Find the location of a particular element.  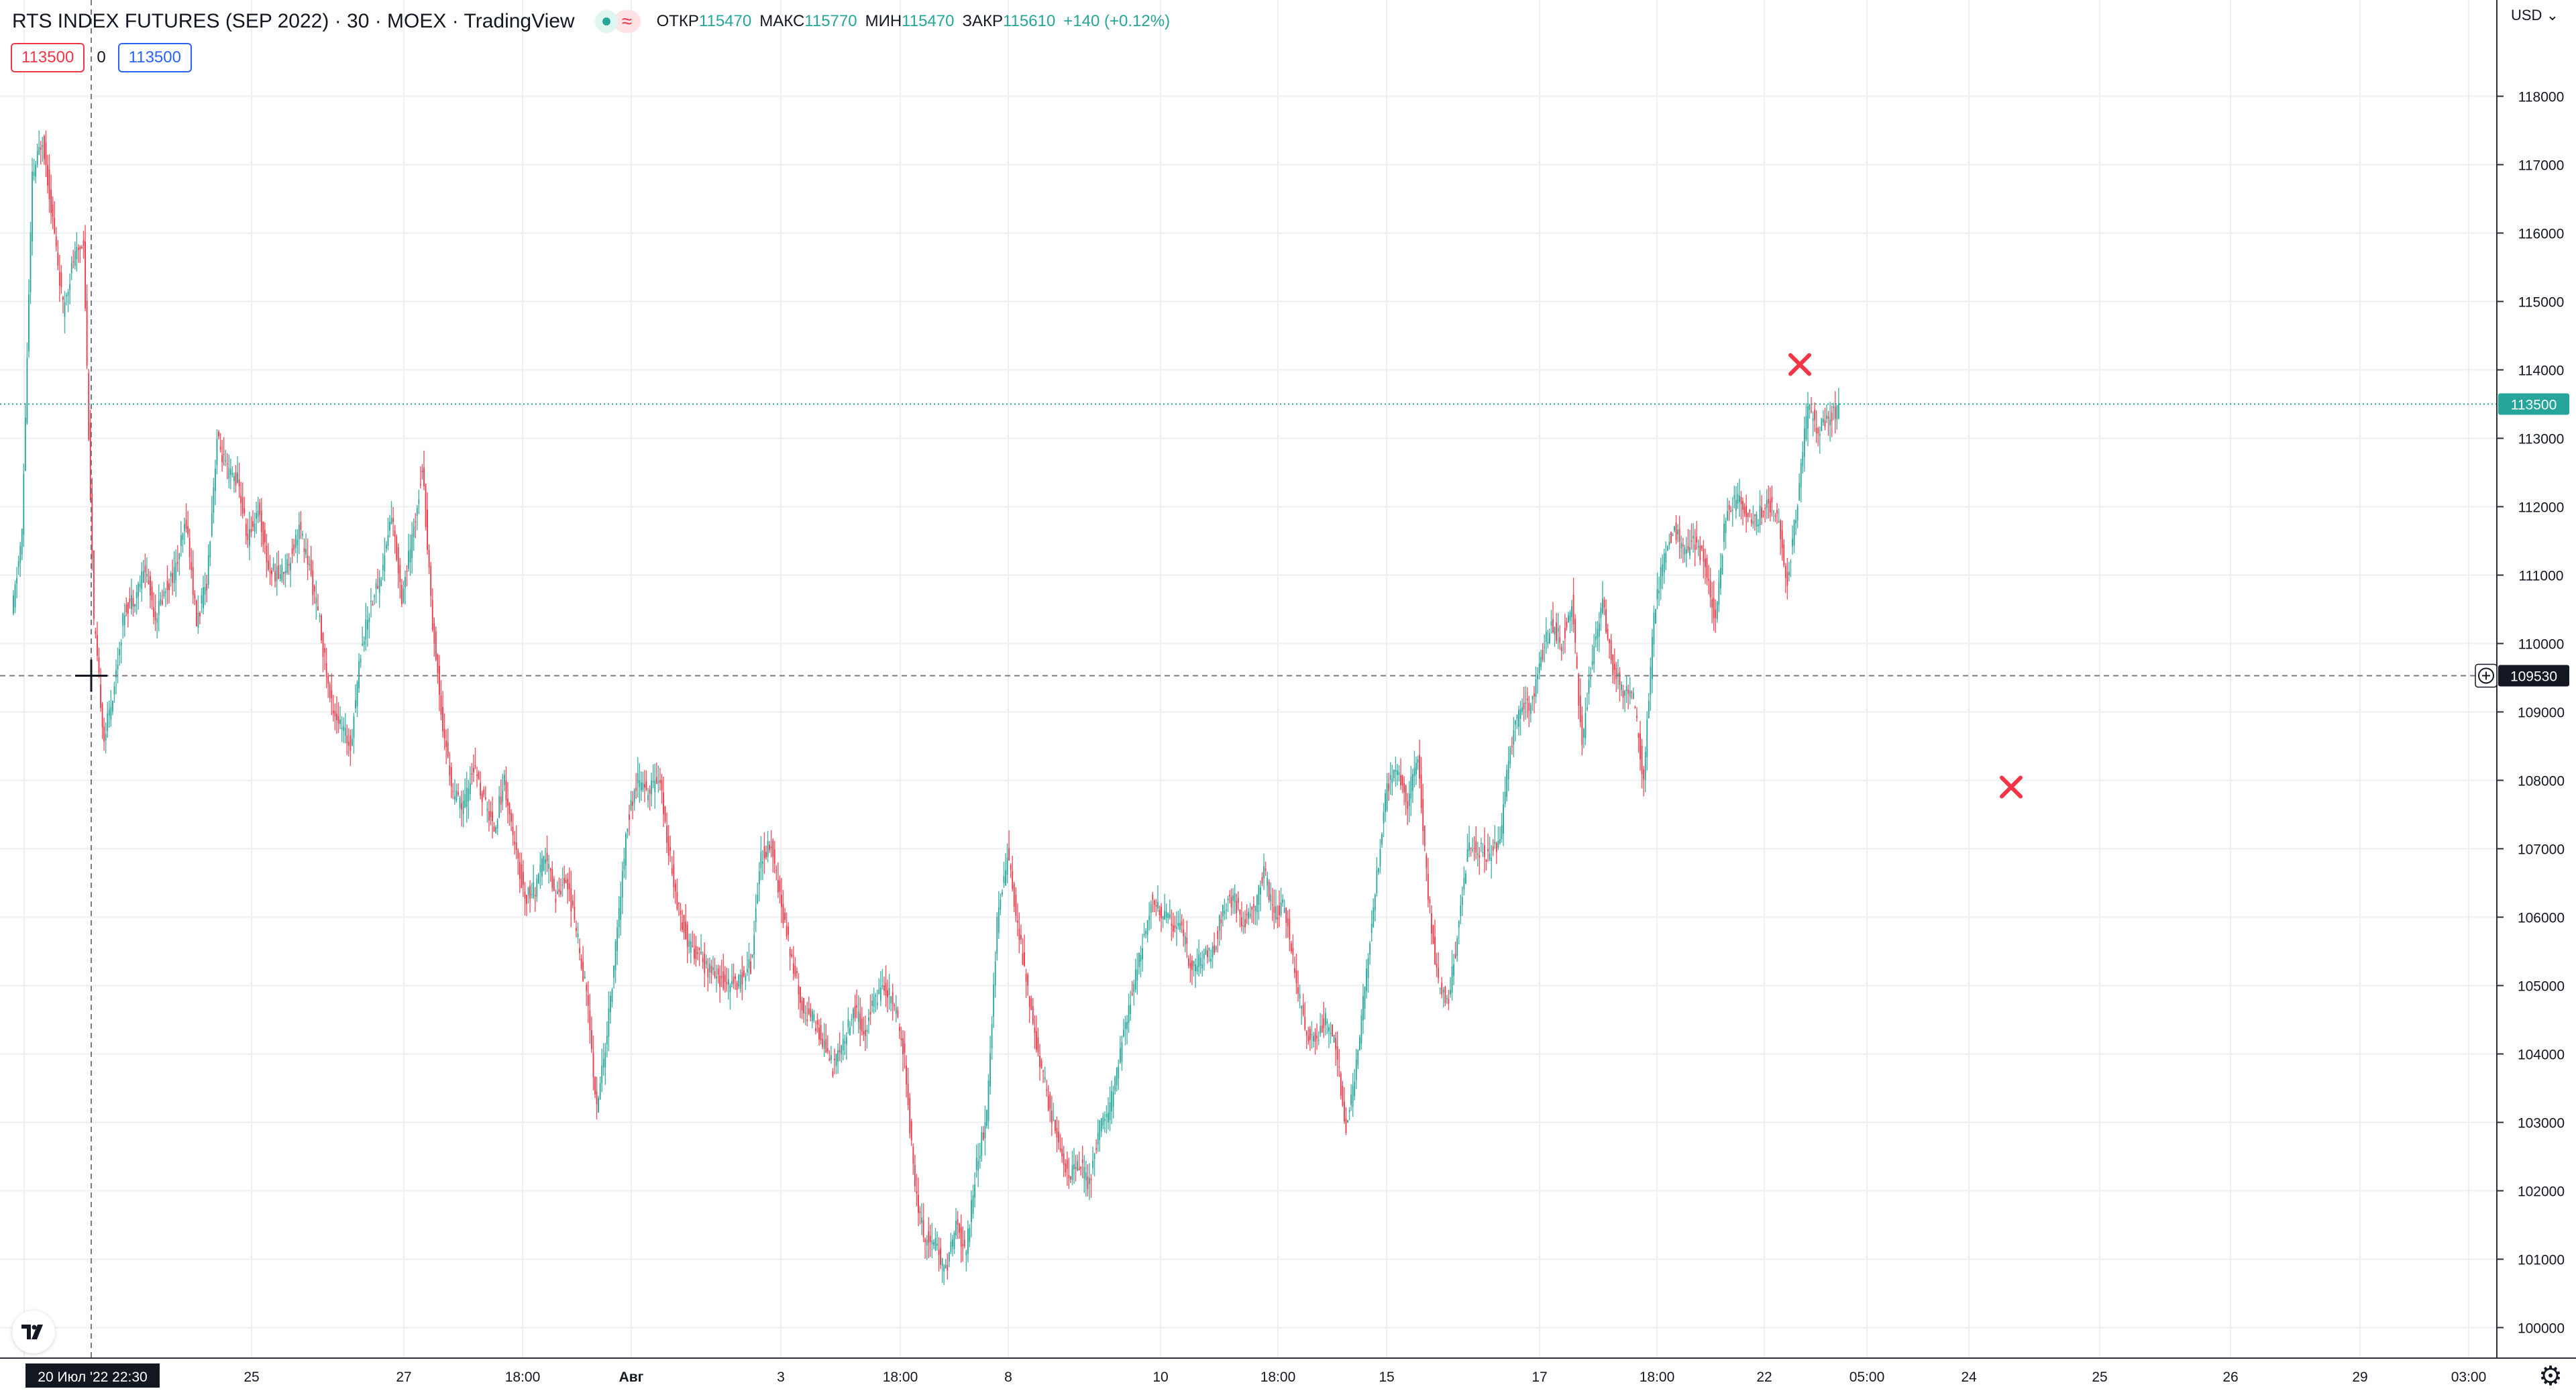

tradingview-logo-icon is located at coordinates (33, 1331).